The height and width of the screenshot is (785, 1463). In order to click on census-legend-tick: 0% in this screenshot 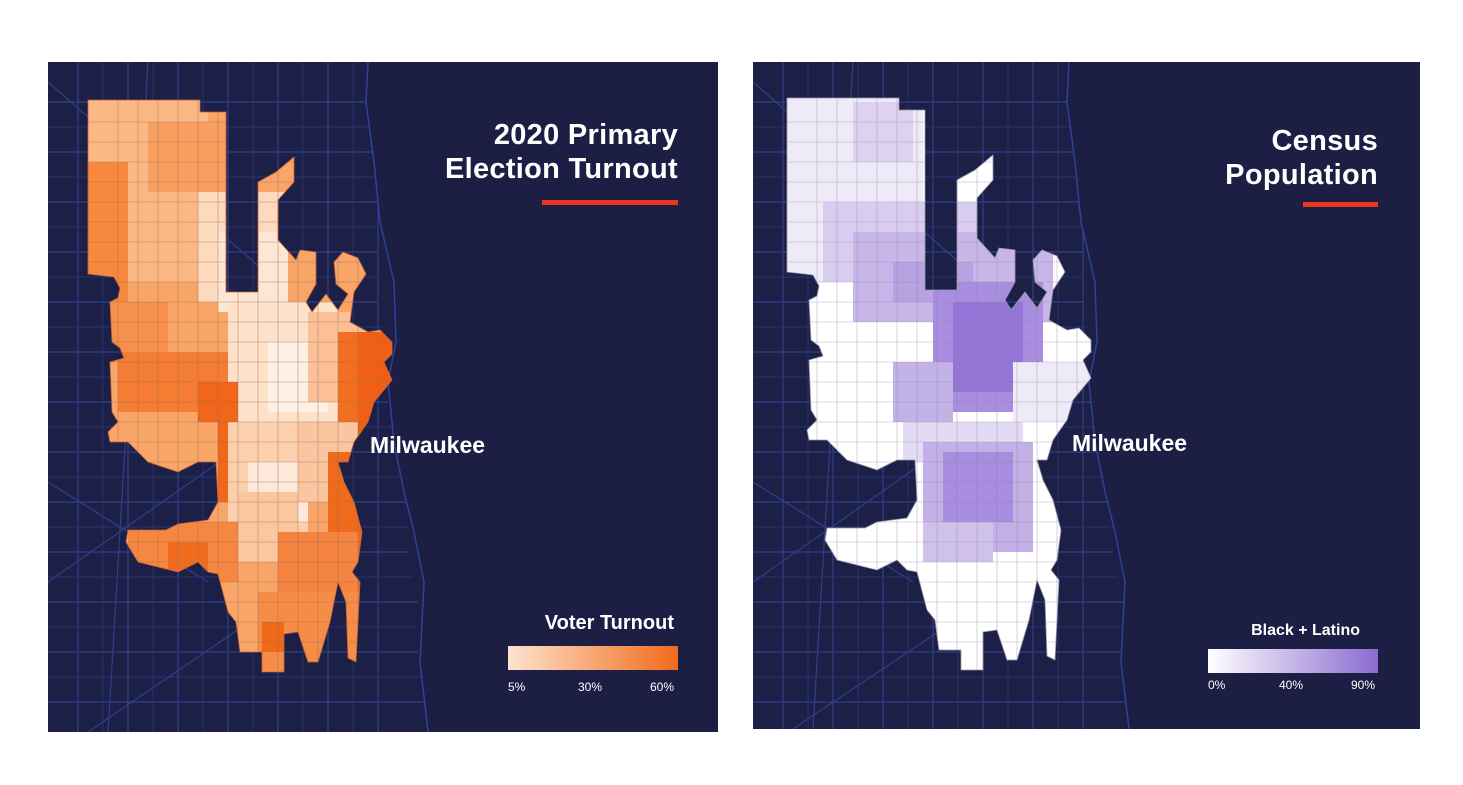, I will do `click(1217, 685)`.